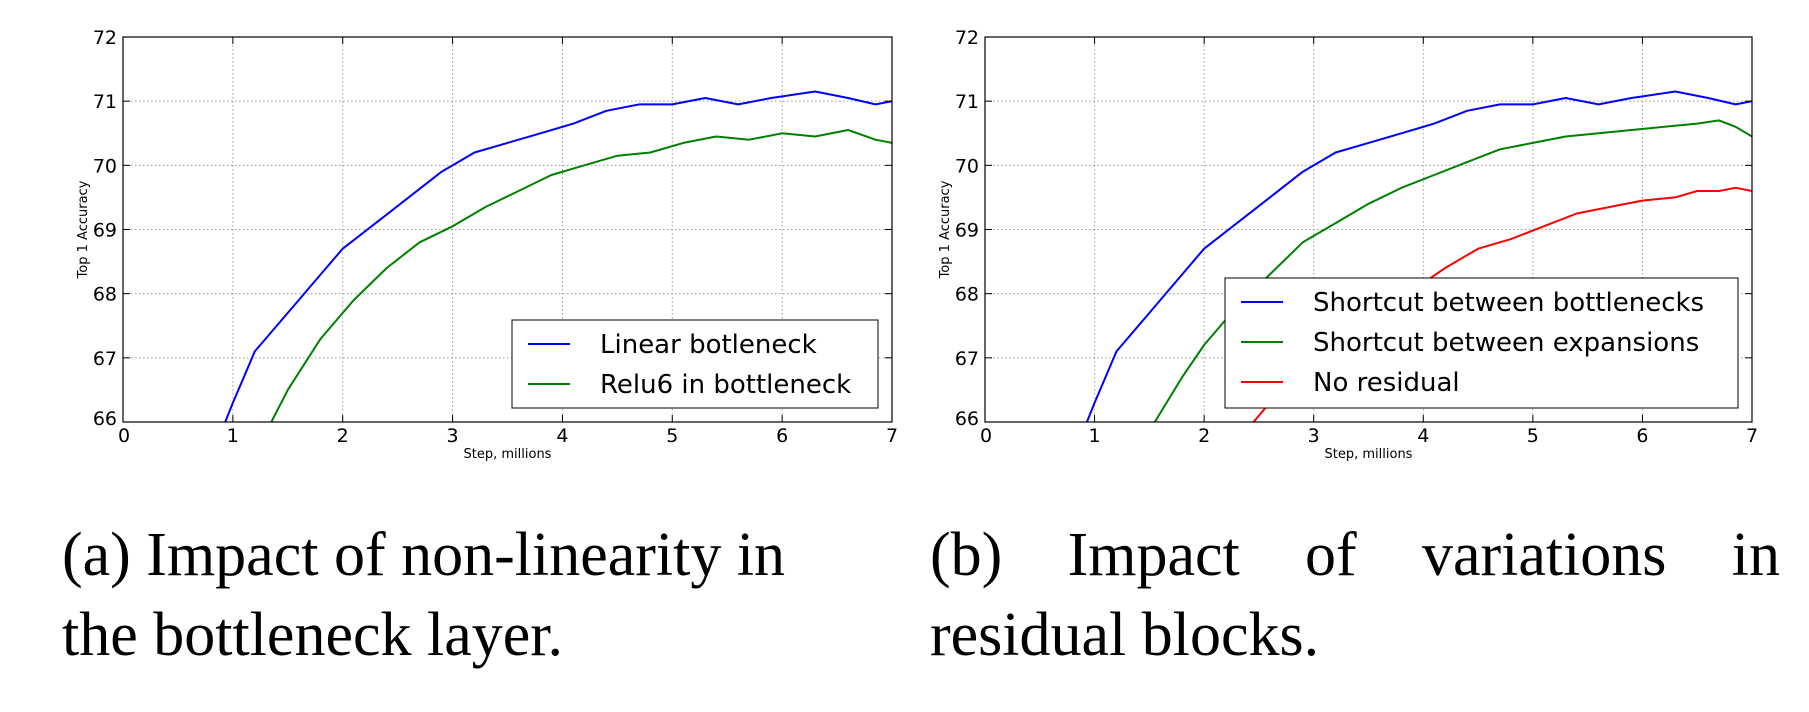  I want to click on series-line, so click(581, 275).